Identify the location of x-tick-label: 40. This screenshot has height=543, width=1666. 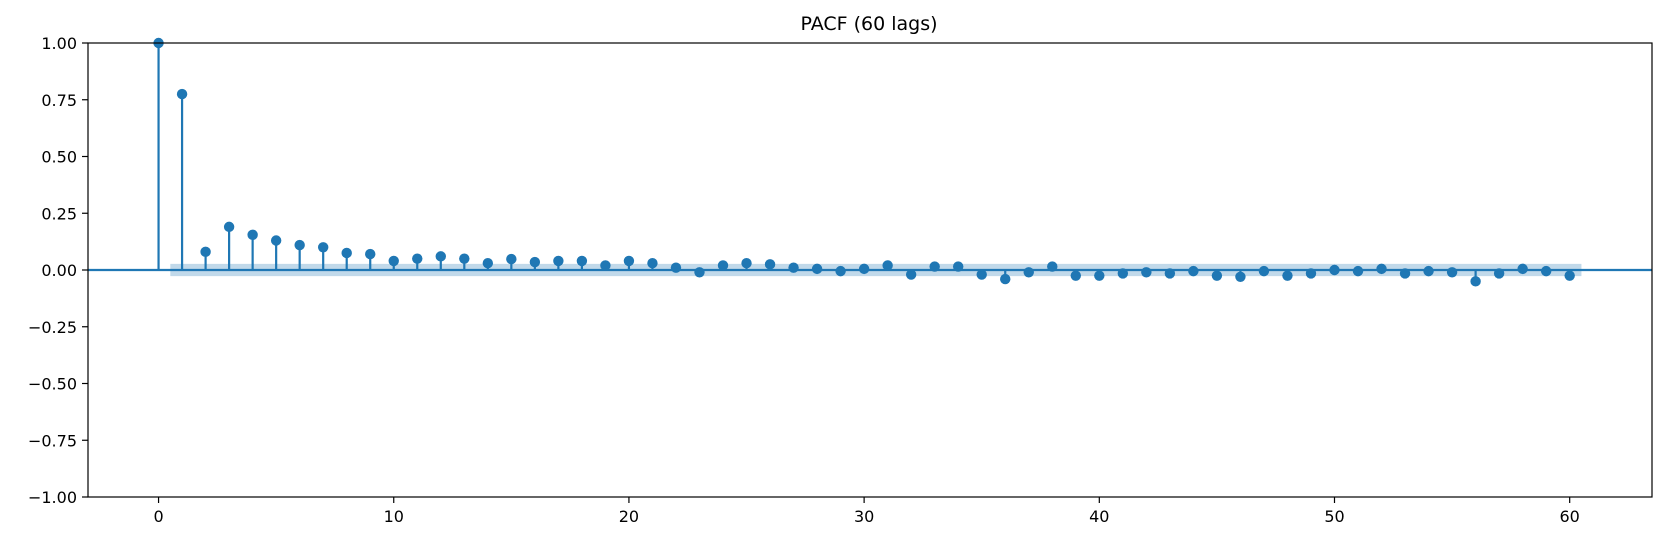
(1099, 516).